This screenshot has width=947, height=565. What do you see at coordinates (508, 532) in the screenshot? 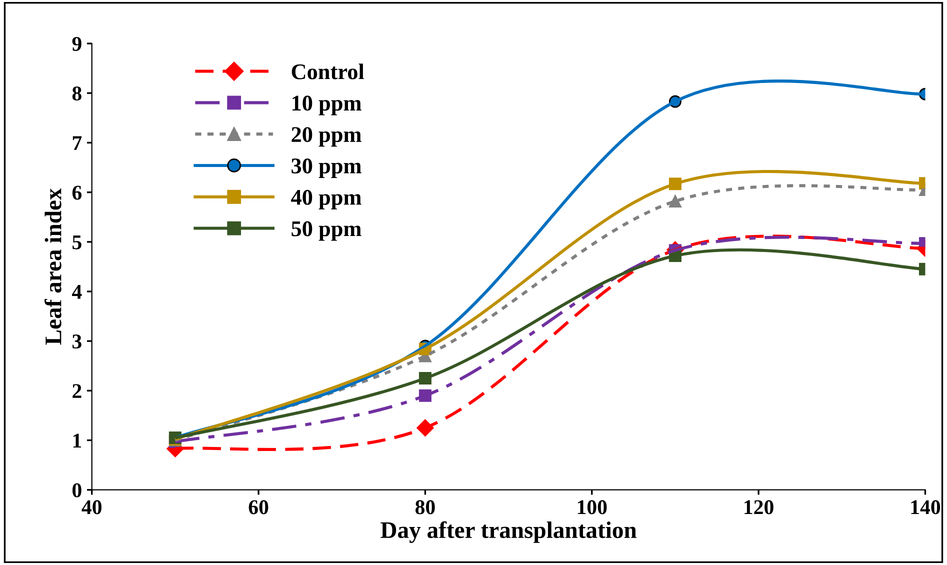
I see `x-axis-title: Day after transplantation` at bounding box center [508, 532].